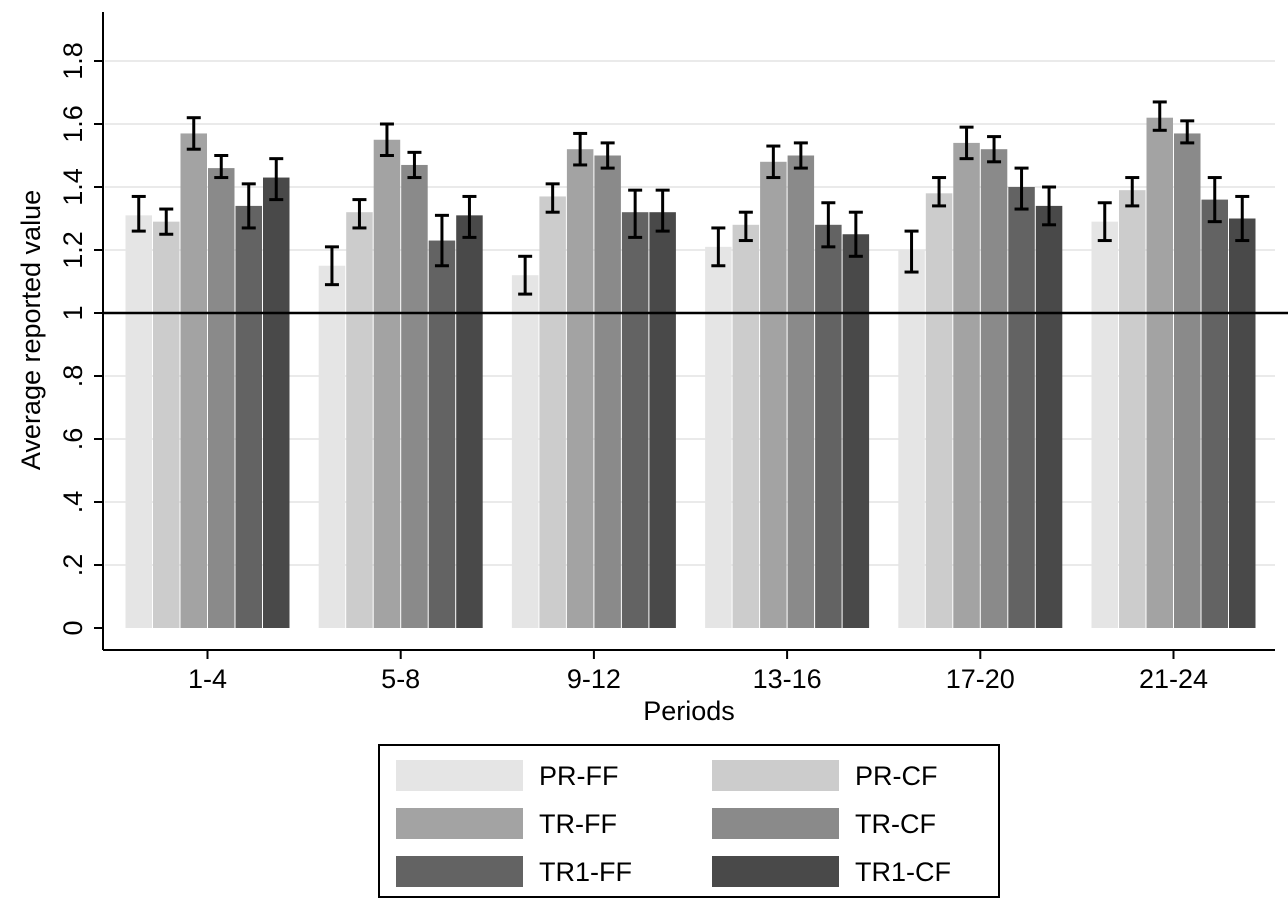 The width and height of the screenshot is (1288, 904). What do you see at coordinates (578, 776) in the screenshot?
I see `legend-label: PR-FF` at bounding box center [578, 776].